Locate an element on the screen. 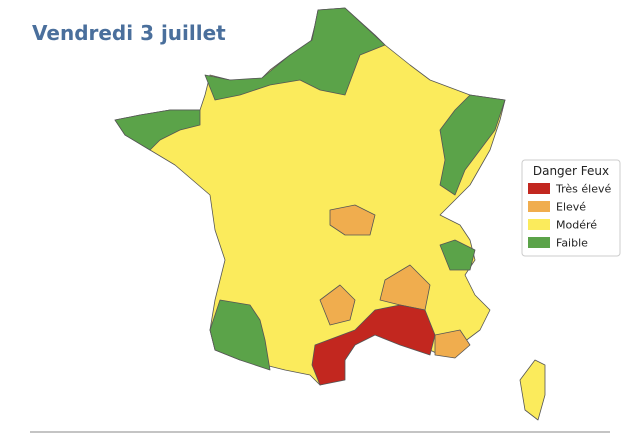  legend: Danger Feux Très élevé Elevé Modéré Faible is located at coordinates (571, 208).